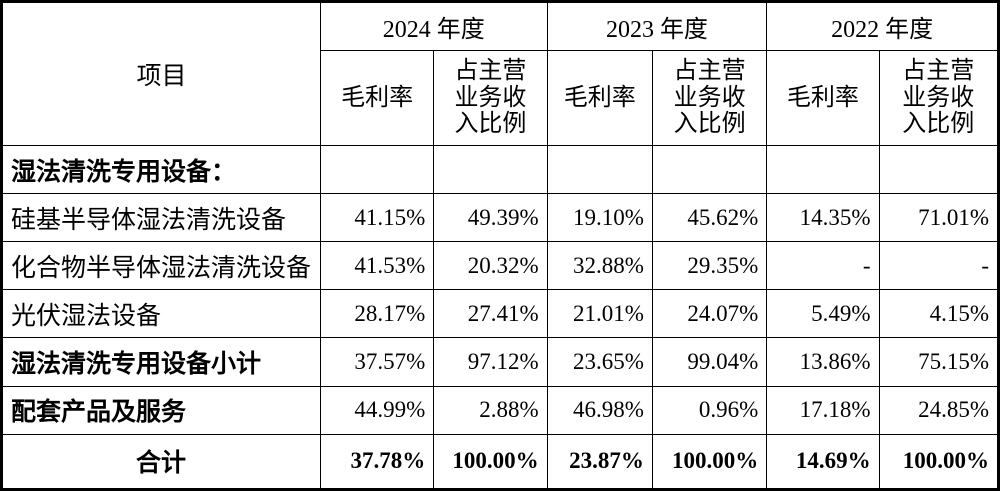 The image size is (1000, 491). I want to click on value-cell: 49.39%, so click(490, 218).